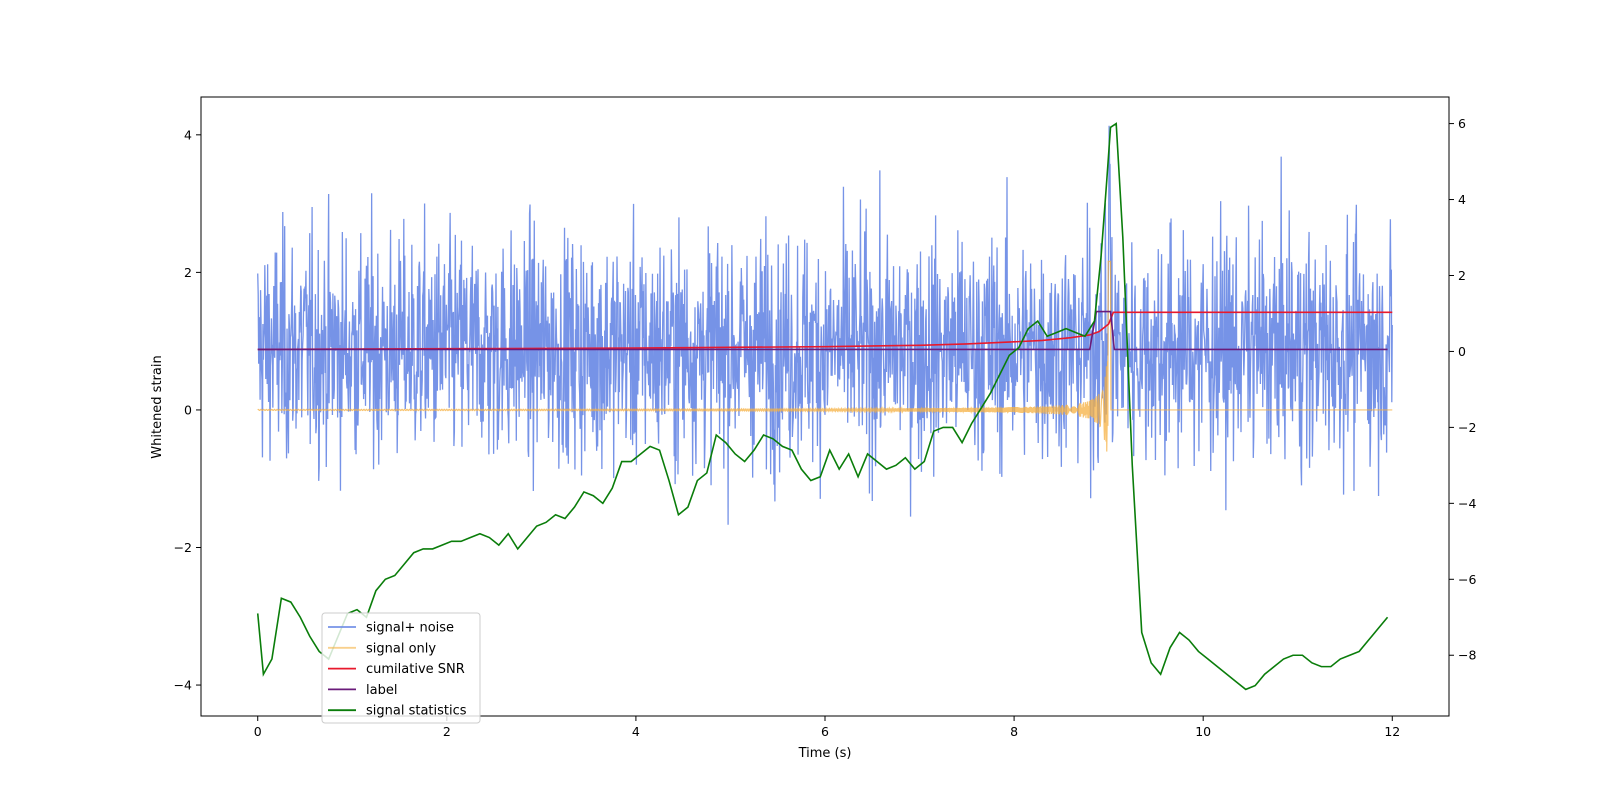  I want to click on x-tick-label: 12, so click(1392, 731).